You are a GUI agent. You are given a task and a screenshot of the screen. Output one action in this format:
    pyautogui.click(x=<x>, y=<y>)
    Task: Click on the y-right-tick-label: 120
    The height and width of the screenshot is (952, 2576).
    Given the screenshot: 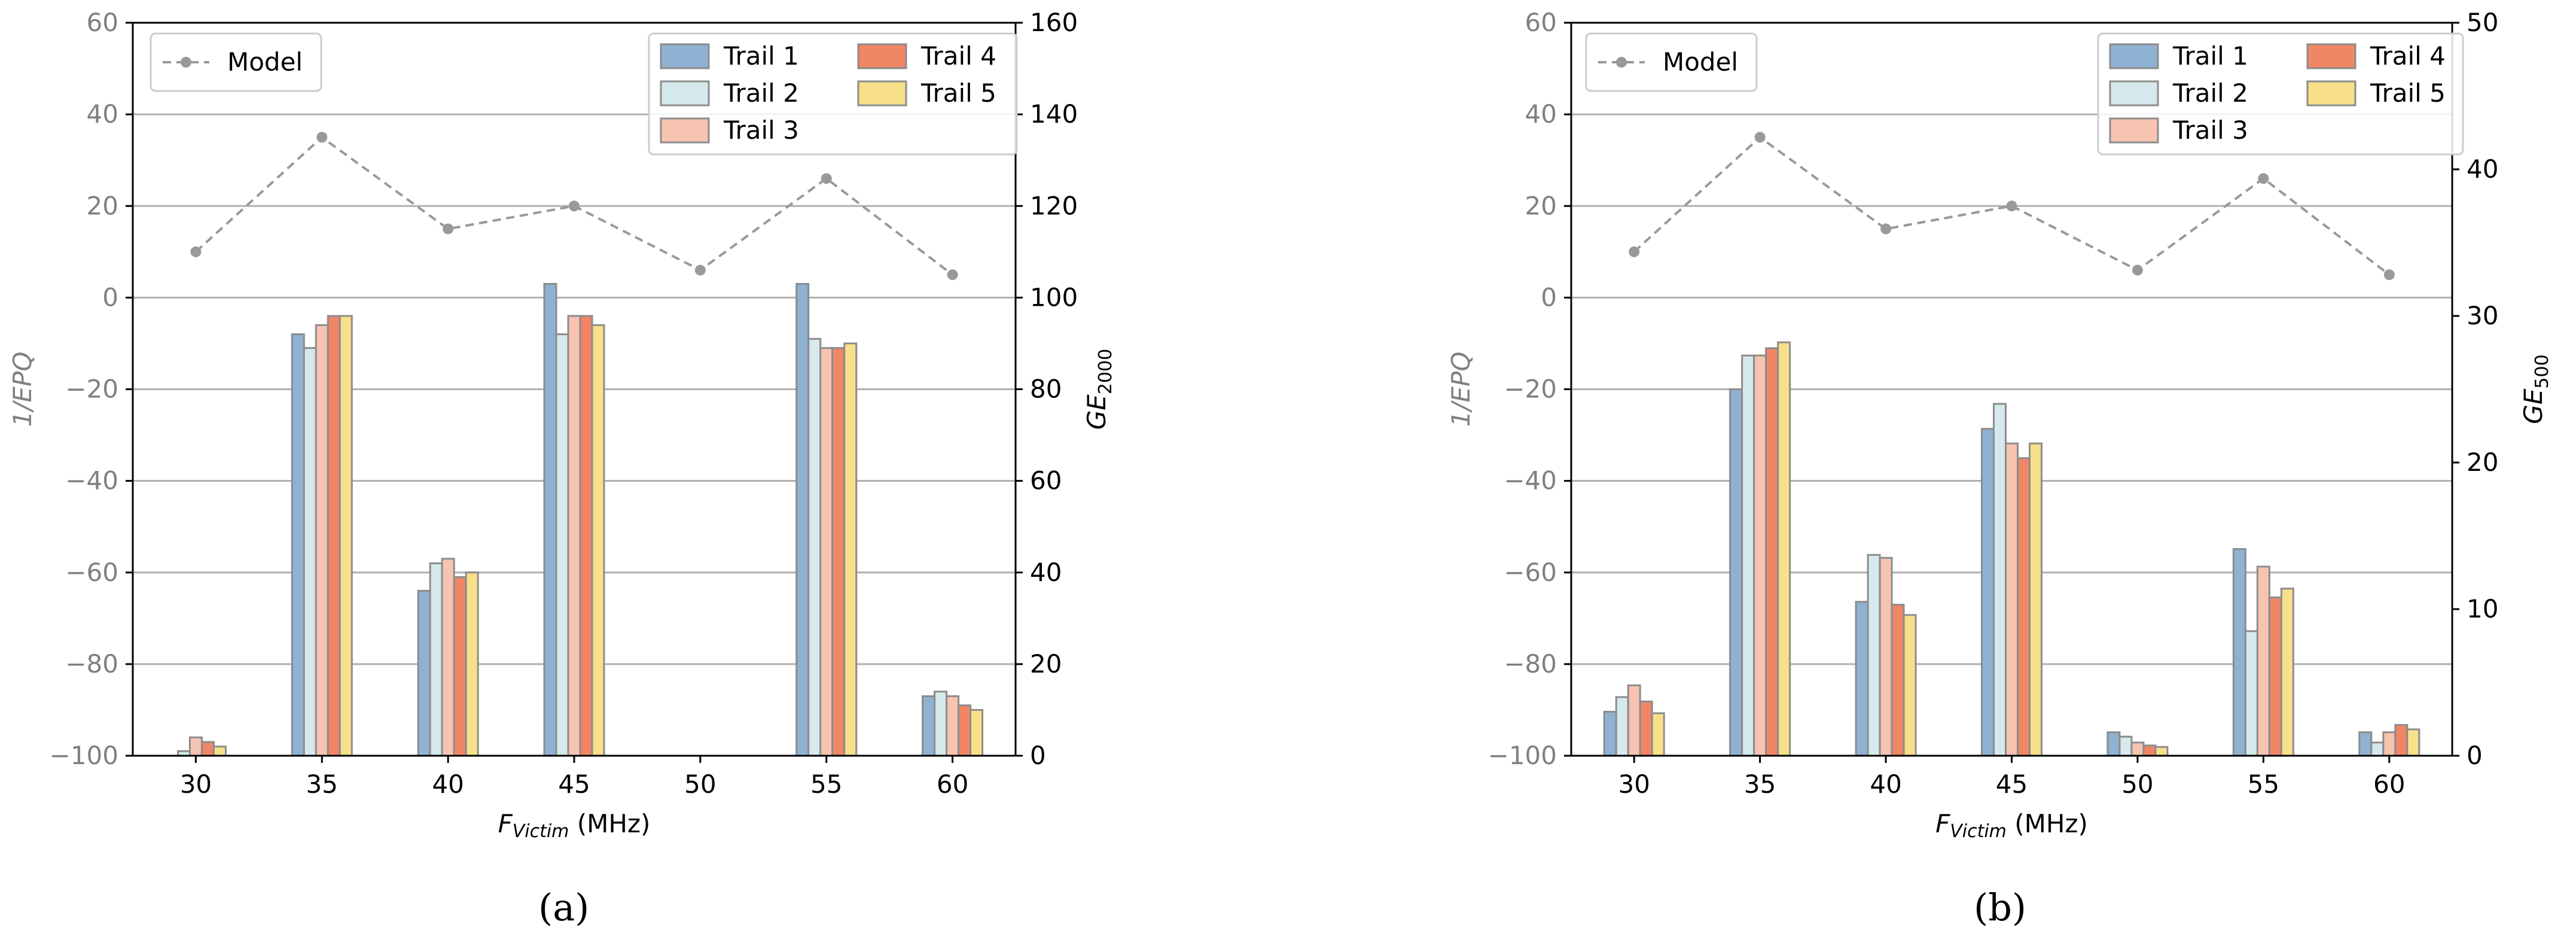 What is the action you would take?
    pyautogui.click(x=1054, y=205)
    